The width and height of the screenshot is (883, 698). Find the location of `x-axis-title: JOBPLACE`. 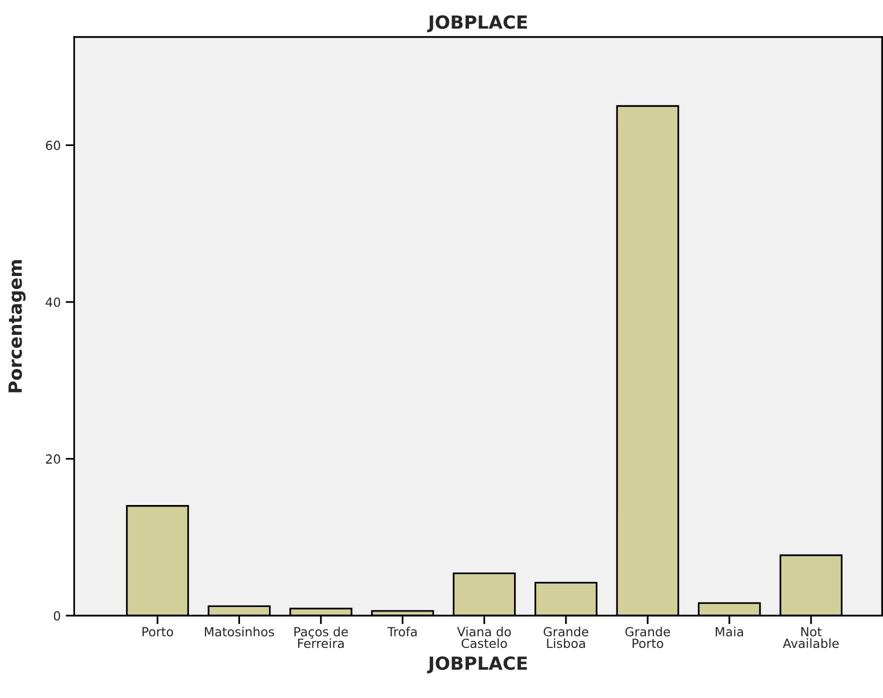

x-axis-title: JOBPLACE is located at coordinates (477, 665).